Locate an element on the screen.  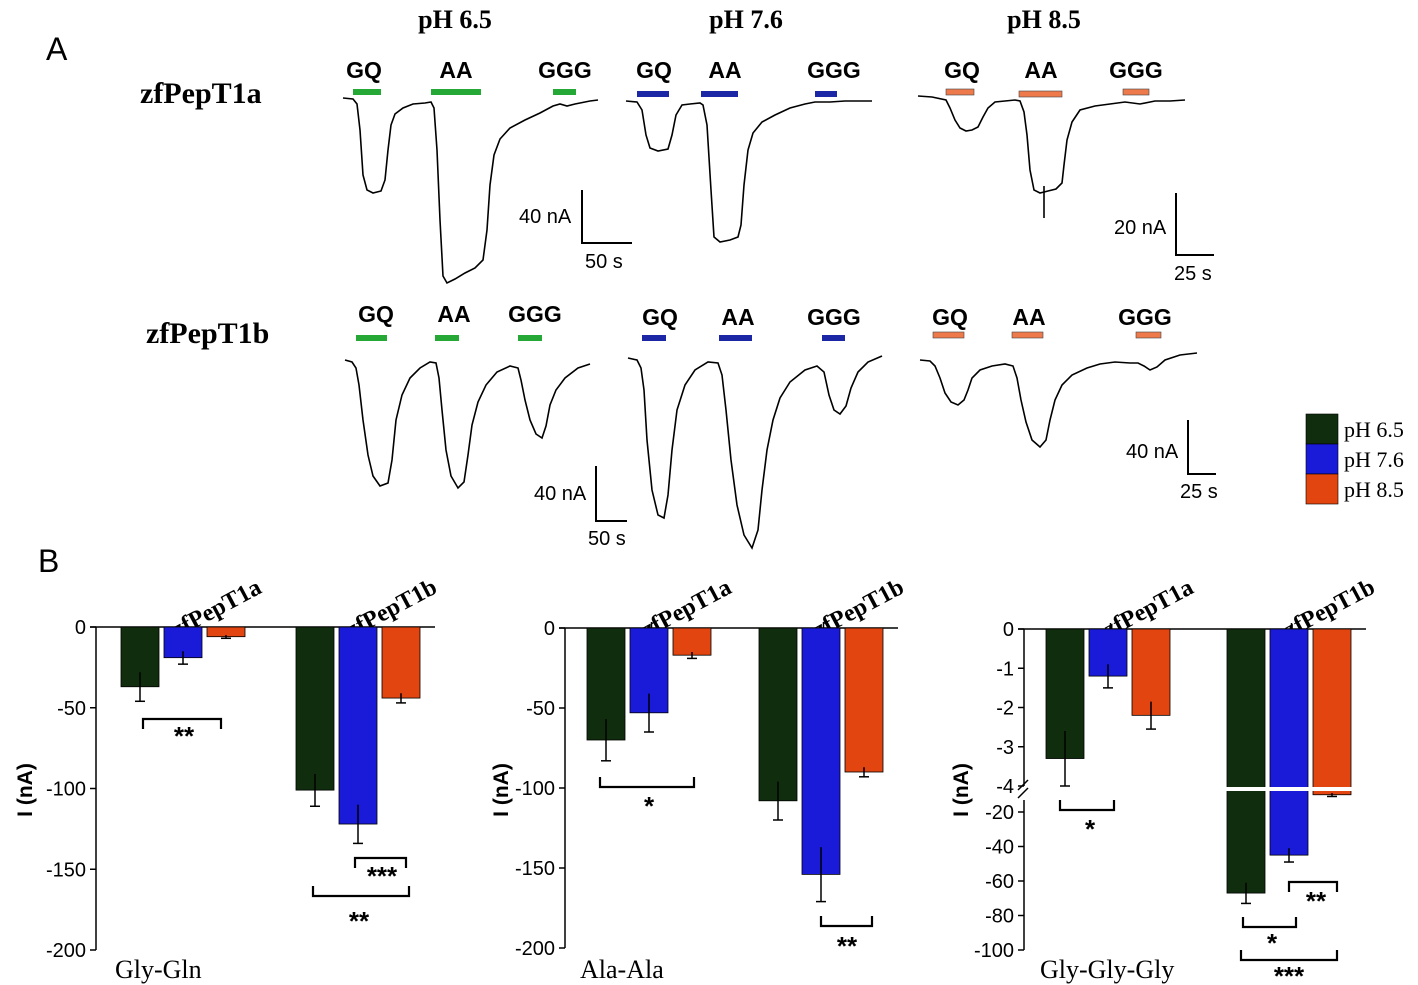
legend-label-ph65: pH 6.5 is located at coordinates (1374, 429).